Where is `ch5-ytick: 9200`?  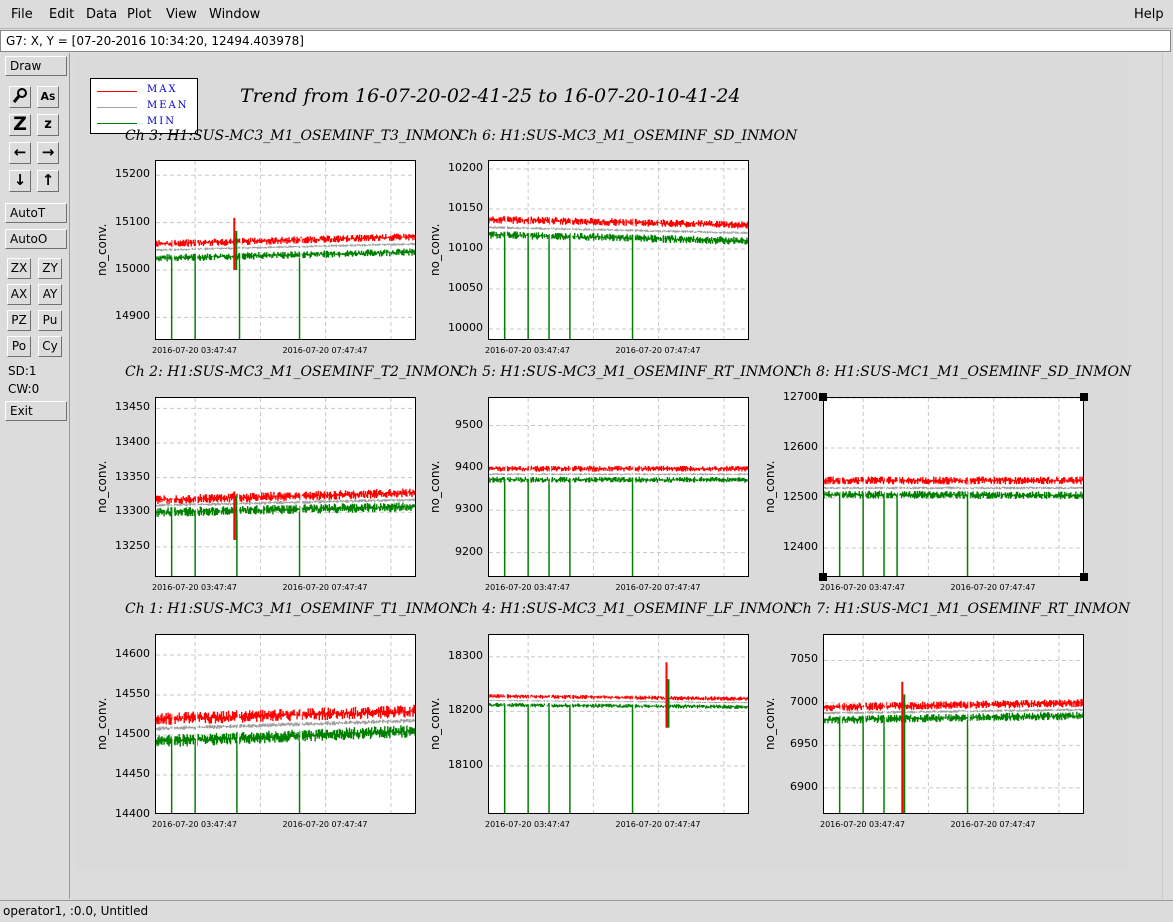
ch5-ytick: 9200 is located at coordinates (469, 551).